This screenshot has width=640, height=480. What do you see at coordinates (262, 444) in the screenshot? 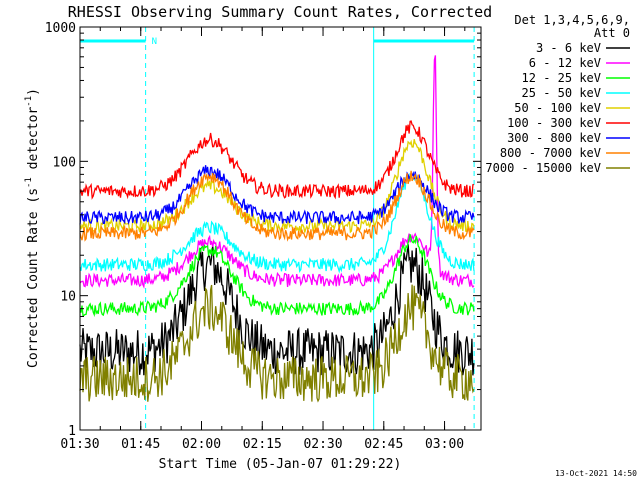
I see `x-tick-label: 02:15` at bounding box center [262, 444].